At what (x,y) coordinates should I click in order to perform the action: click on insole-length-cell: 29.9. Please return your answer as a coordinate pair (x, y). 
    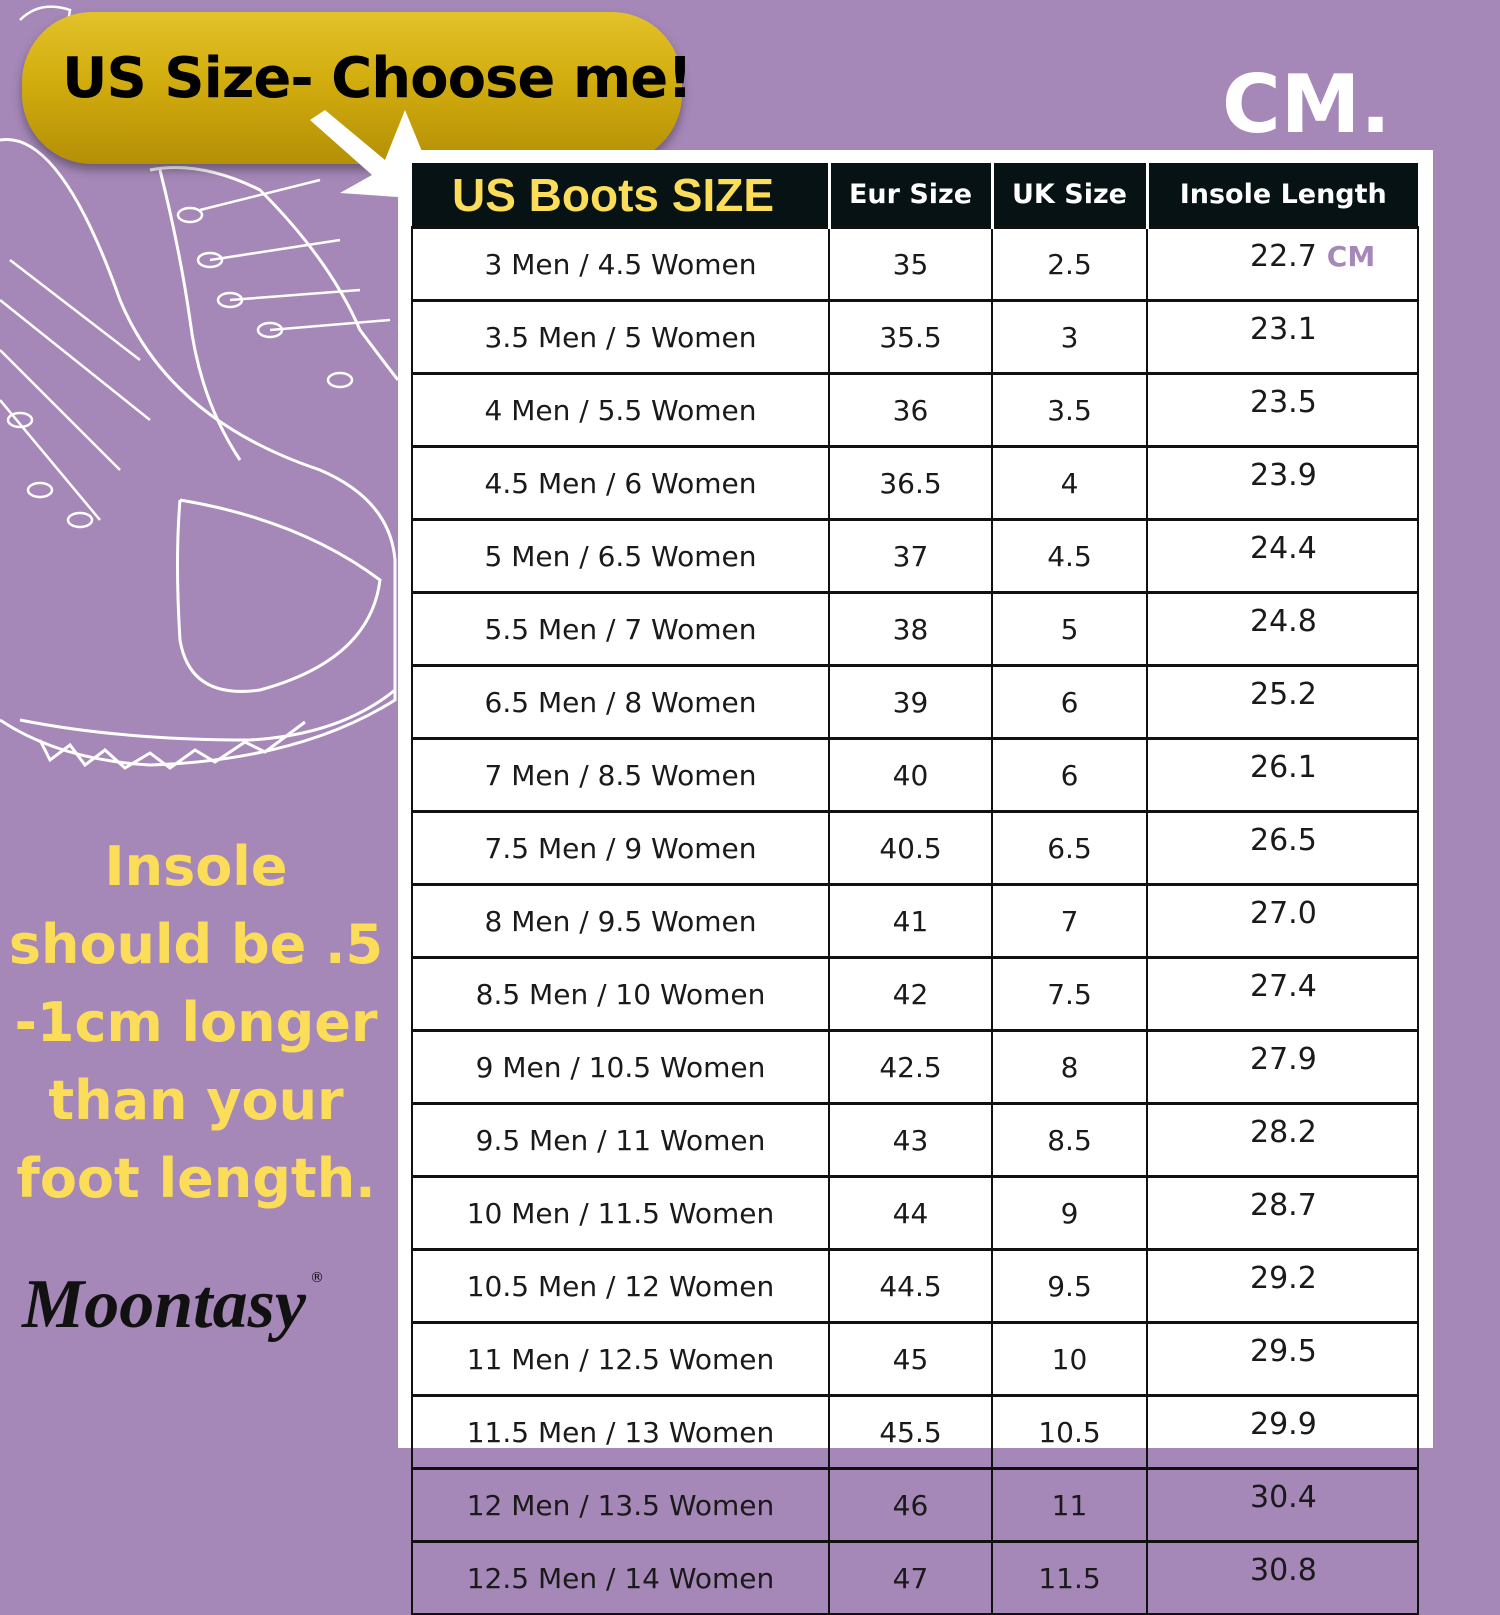
    Looking at the image, I should click on (1282, 1432).